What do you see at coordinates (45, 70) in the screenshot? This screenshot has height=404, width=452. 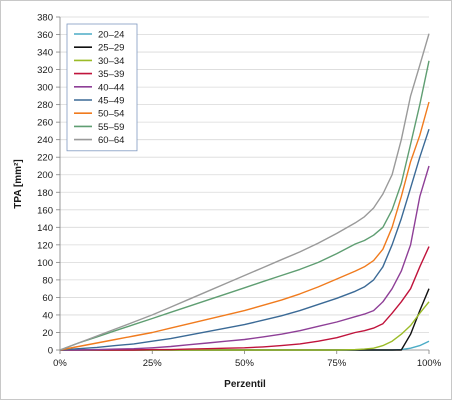 I see `y-tick-label: 320` at bounding box center [45, 70].